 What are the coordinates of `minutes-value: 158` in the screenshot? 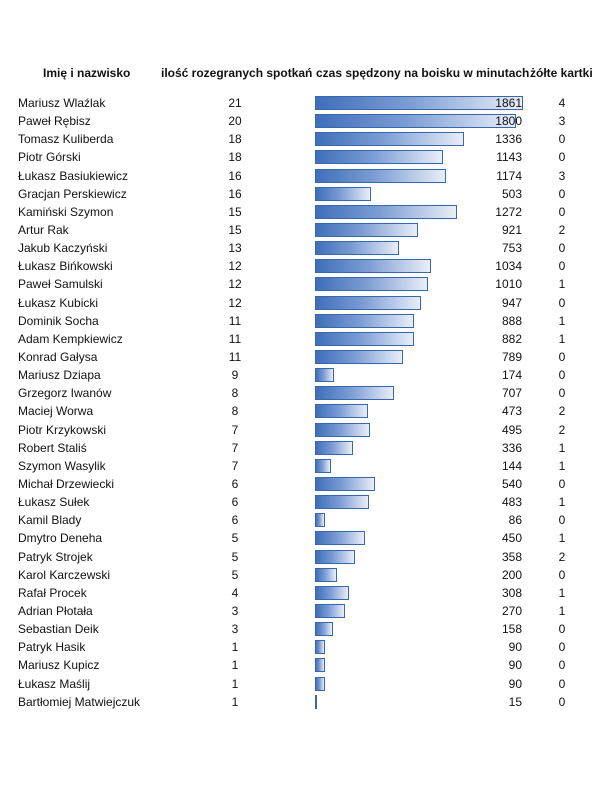 It's located at (511, 629).